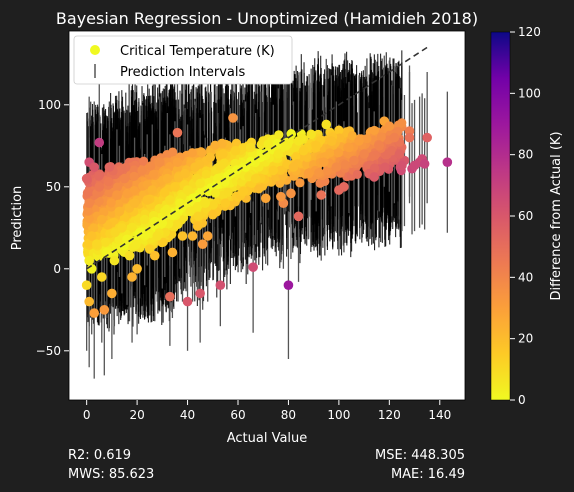  Describe the element at coordinates (53, 187) in the screenshot. I see `y-tick-label-50: 50` at that location.